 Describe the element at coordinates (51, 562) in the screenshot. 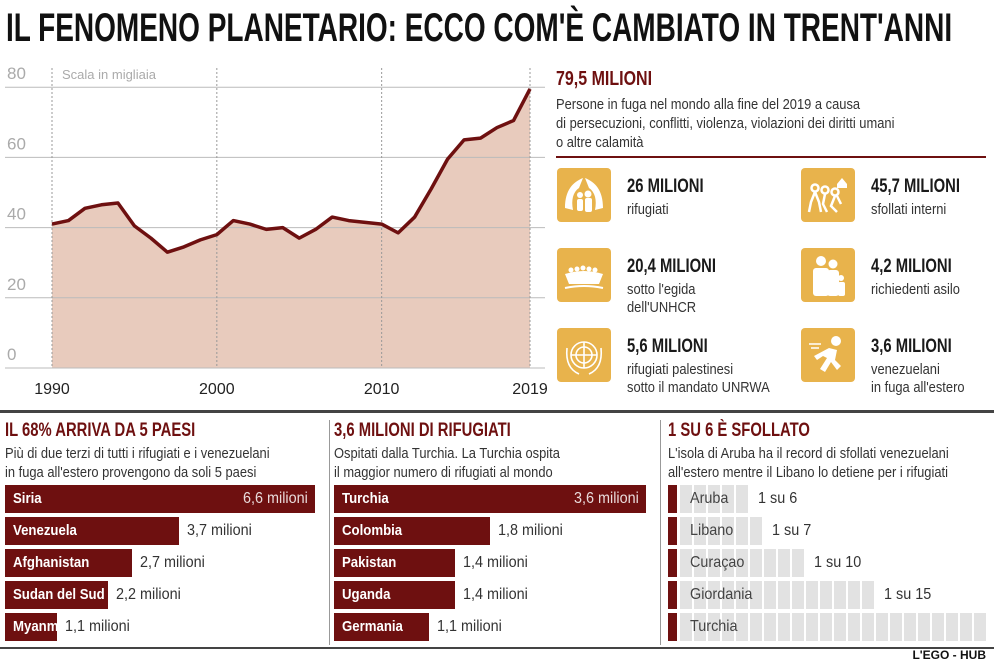

I see `bar-label: Afghanistan` at that location.